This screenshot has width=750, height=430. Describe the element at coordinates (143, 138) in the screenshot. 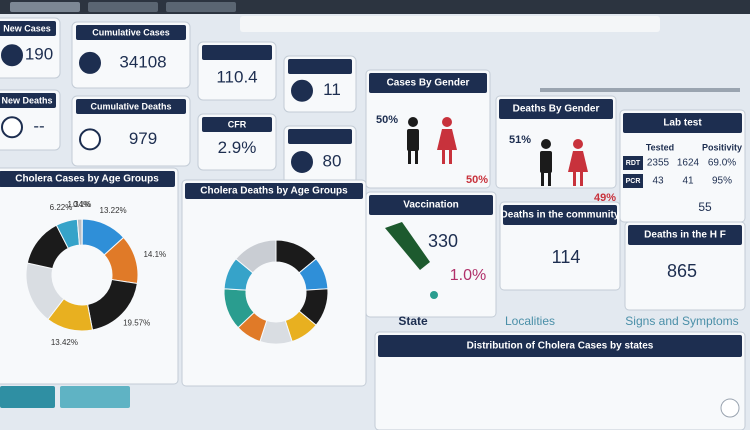

I see `kpi-value: 979` at that location.